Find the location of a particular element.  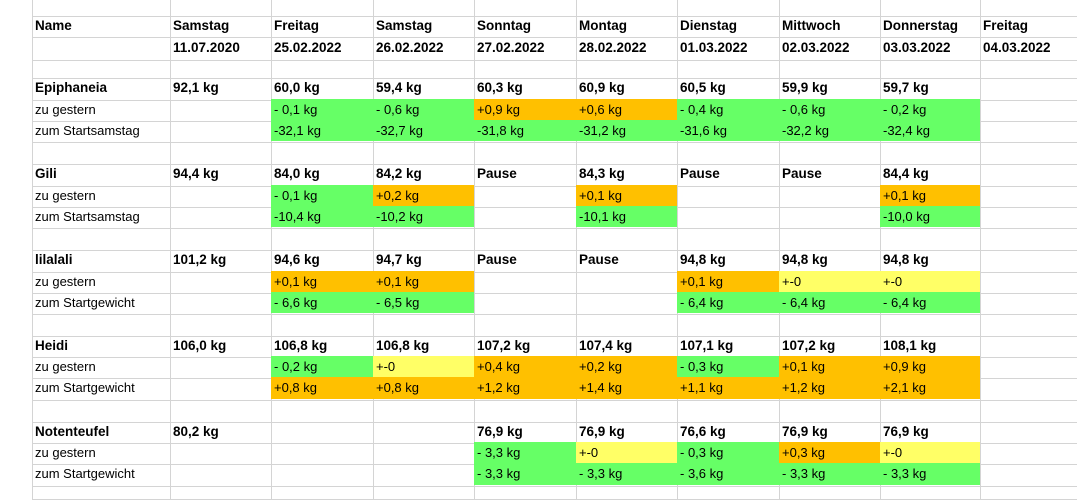

delta-start-cell: -10,2 kg is located at coordinates (423, 216).